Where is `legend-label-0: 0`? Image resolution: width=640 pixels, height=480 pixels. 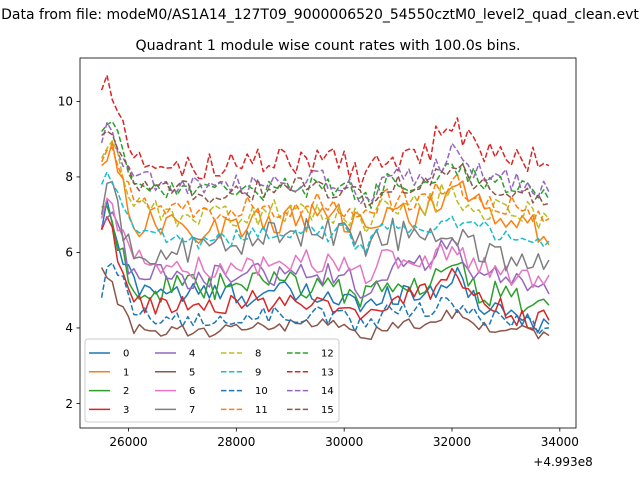 legend-label-0: 0 is located at coordinates (126, 354).